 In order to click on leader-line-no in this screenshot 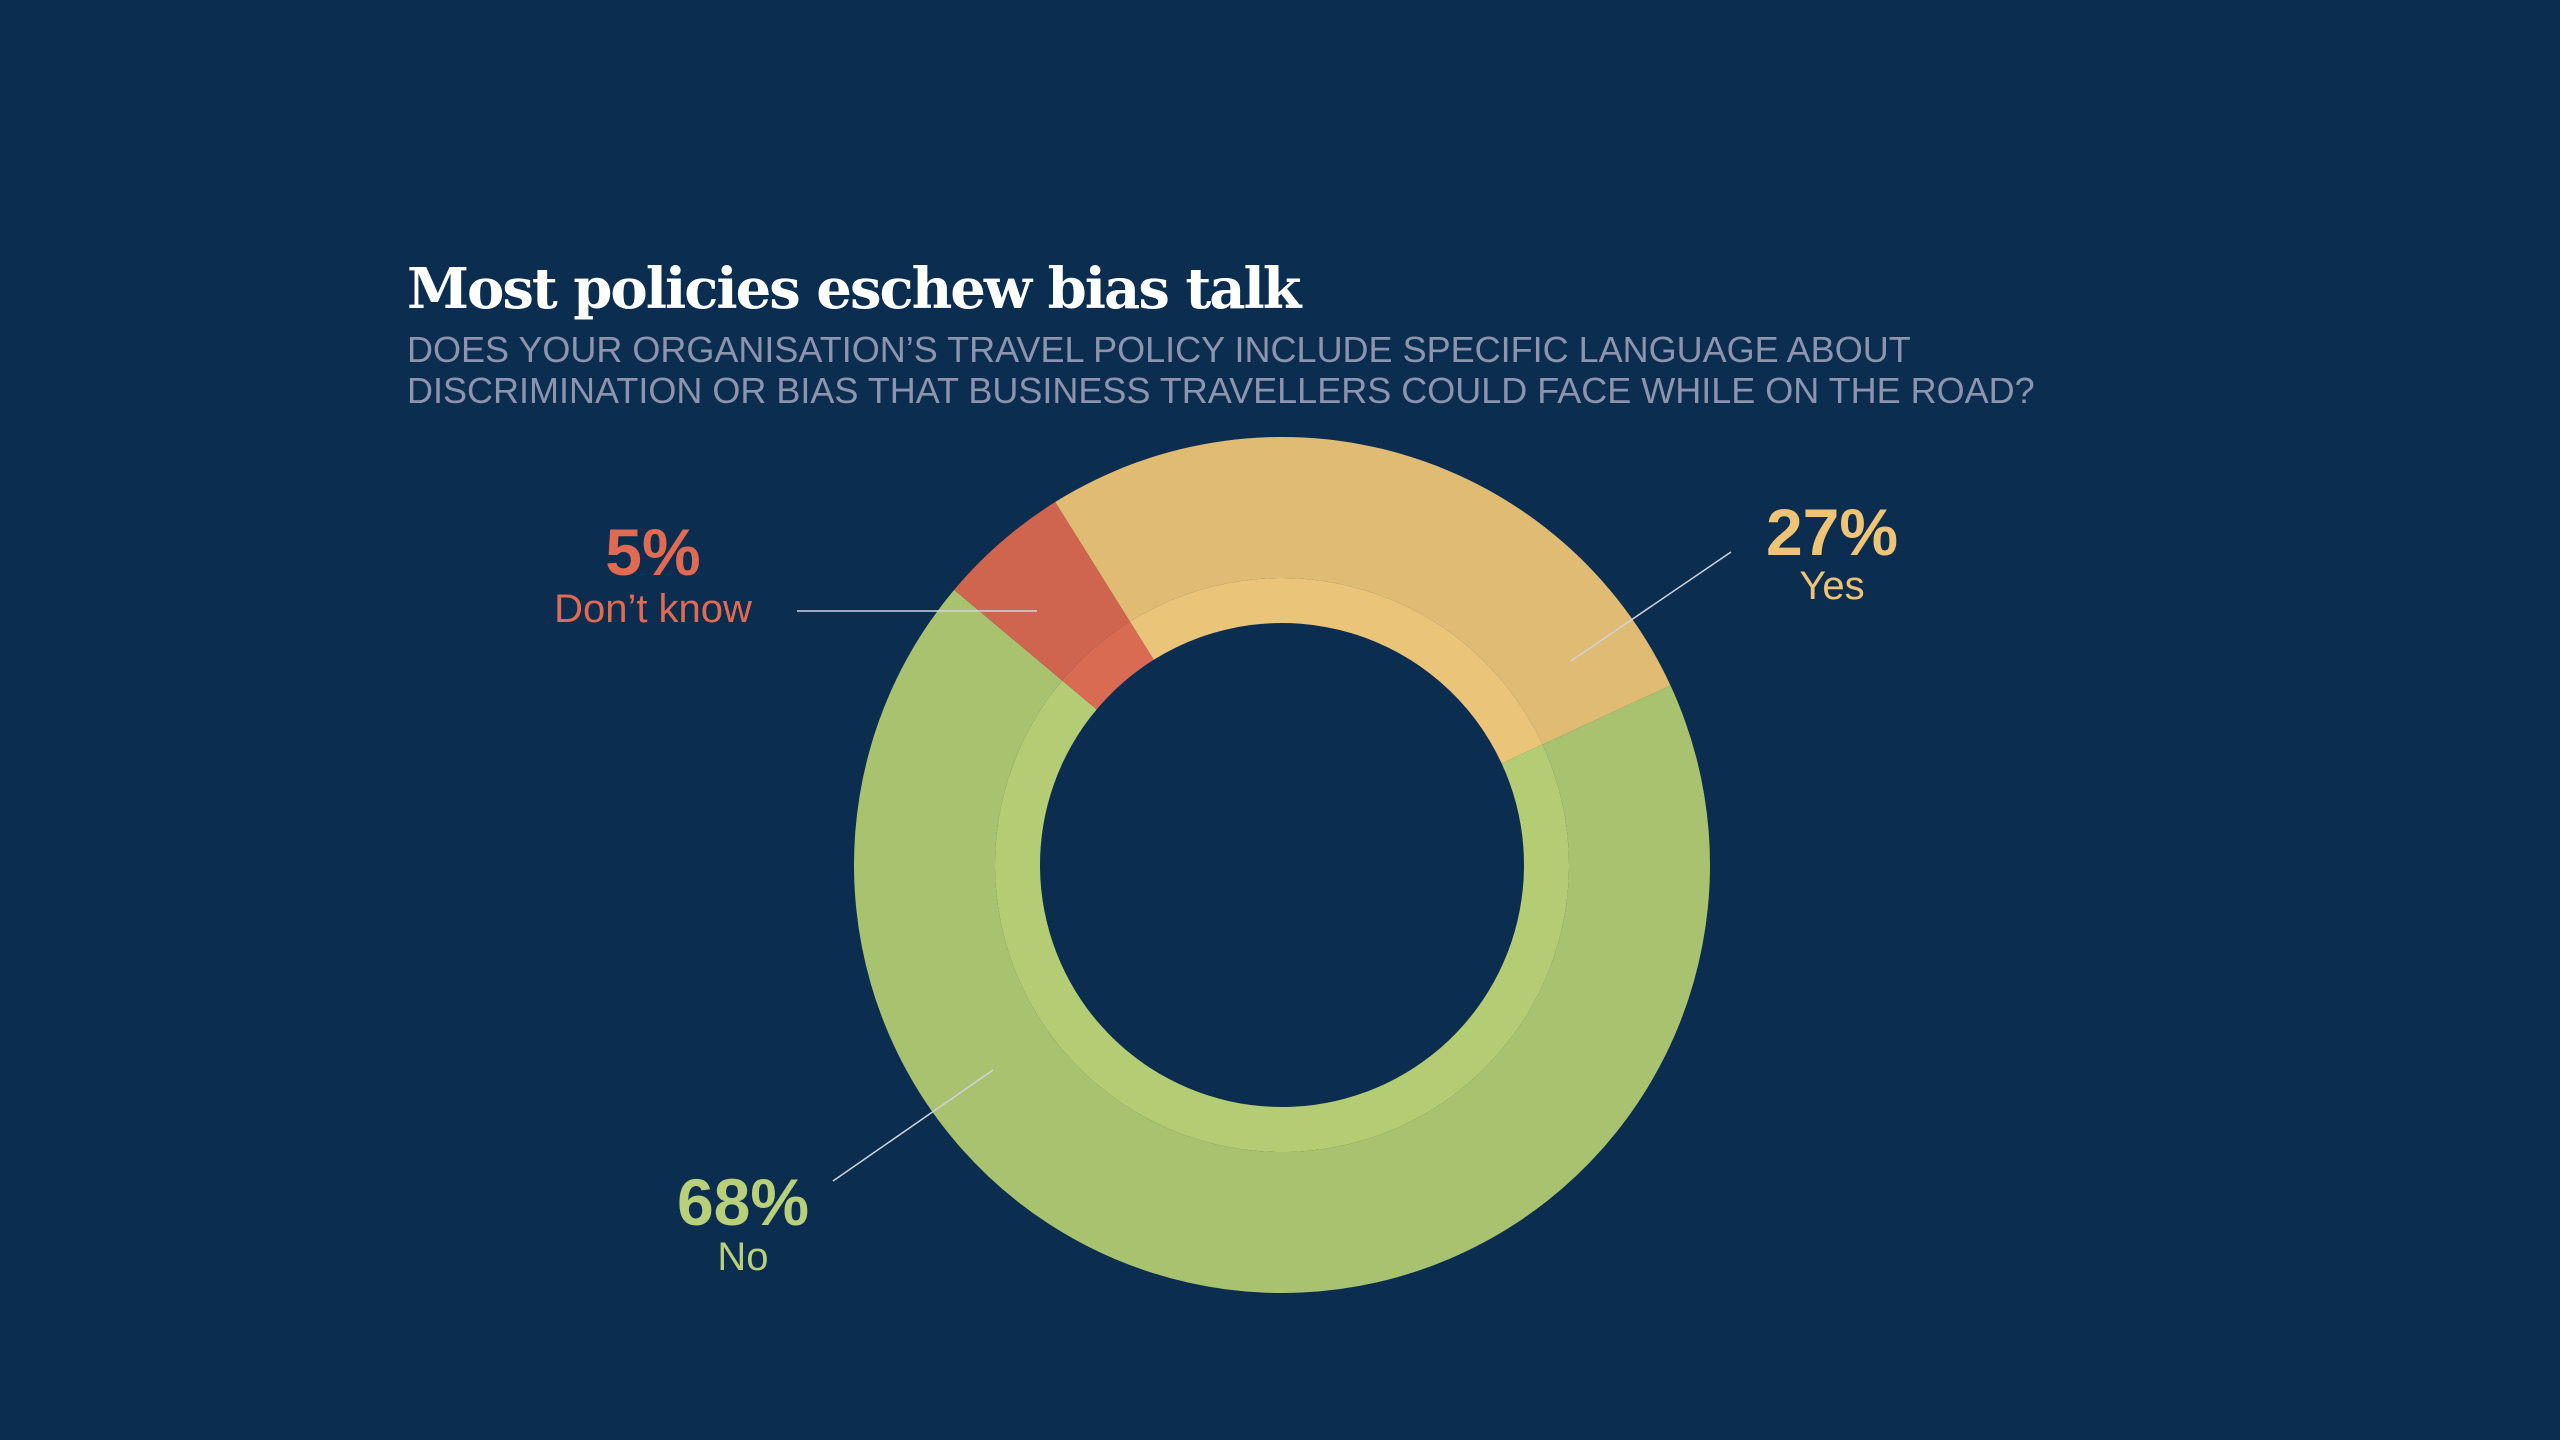, I will do `click(913, 1125)`.